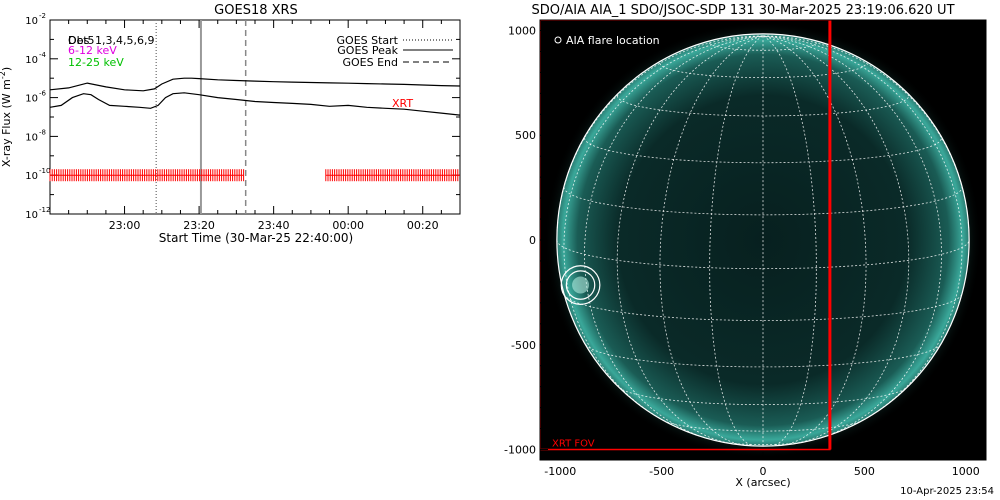 This screenshot has width=1000, height=500. I want to click on y-tick-exponent: -12, so click(44, 210).